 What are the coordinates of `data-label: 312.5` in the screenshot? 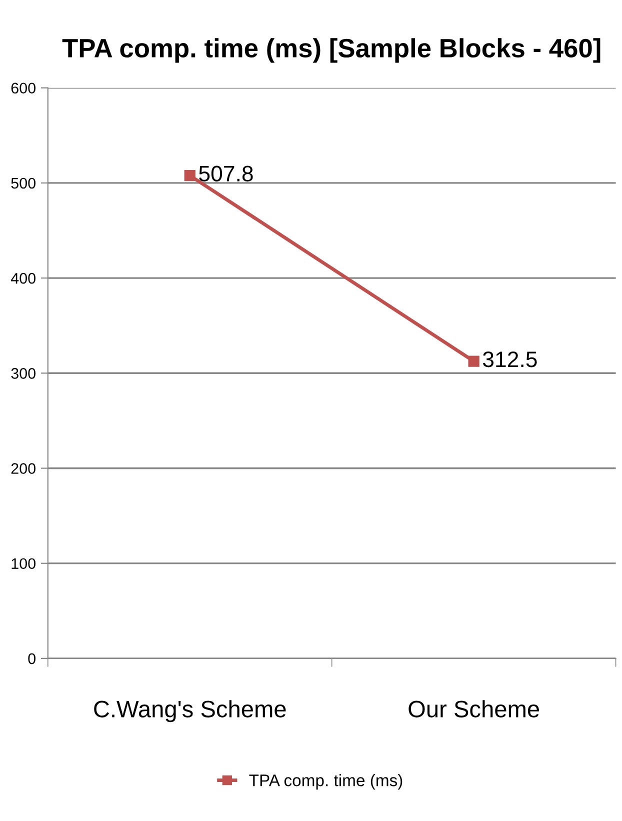 It's located at (509, 359).